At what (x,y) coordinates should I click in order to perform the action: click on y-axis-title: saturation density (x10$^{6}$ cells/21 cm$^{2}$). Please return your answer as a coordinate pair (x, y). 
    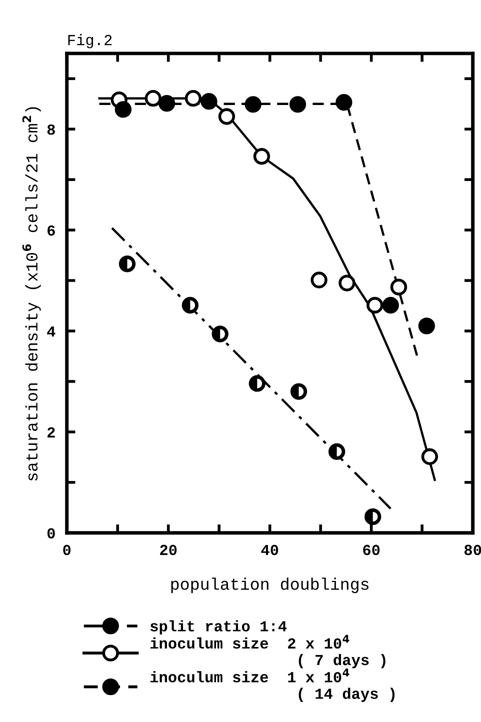
    Looking at the image, I should click on (31, 294).